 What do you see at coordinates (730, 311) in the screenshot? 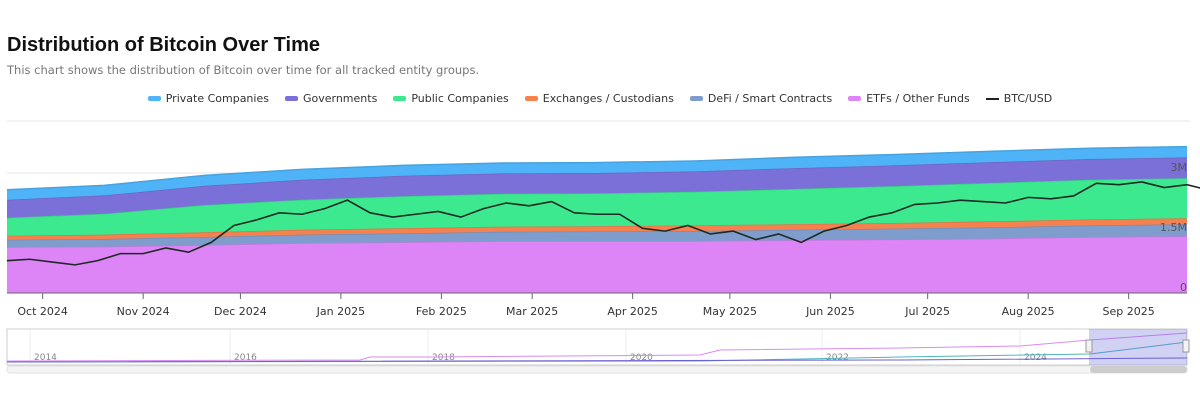
I see `x-tick-label: May 2025` at bounding box center [730, 311].